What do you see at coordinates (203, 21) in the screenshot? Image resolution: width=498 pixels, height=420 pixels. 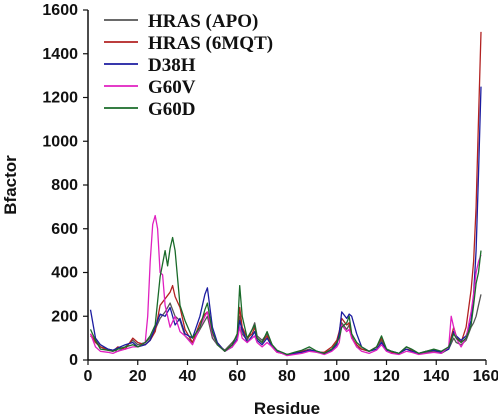 I see `legend-label: HRAS (APO)` at bounding box center [203, 21].